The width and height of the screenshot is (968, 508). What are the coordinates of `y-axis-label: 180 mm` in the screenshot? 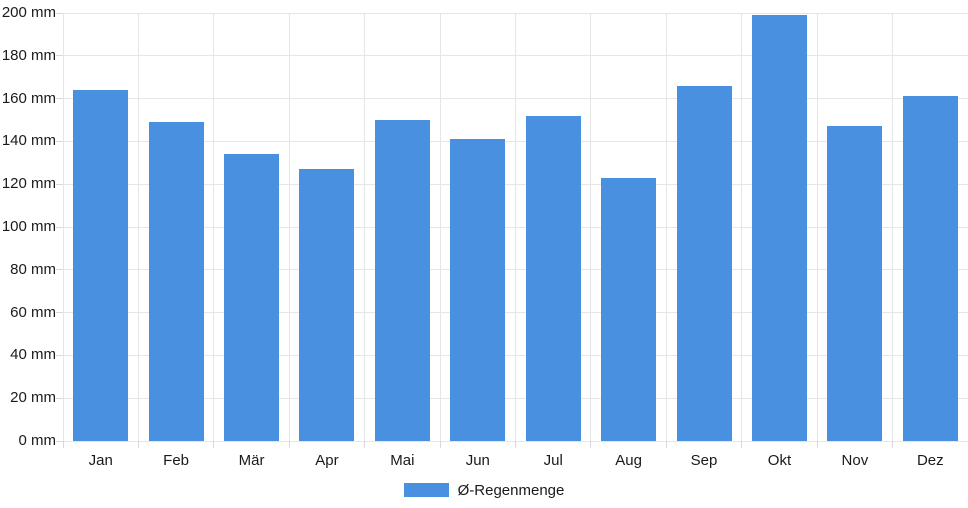 It's located at (28, 55).